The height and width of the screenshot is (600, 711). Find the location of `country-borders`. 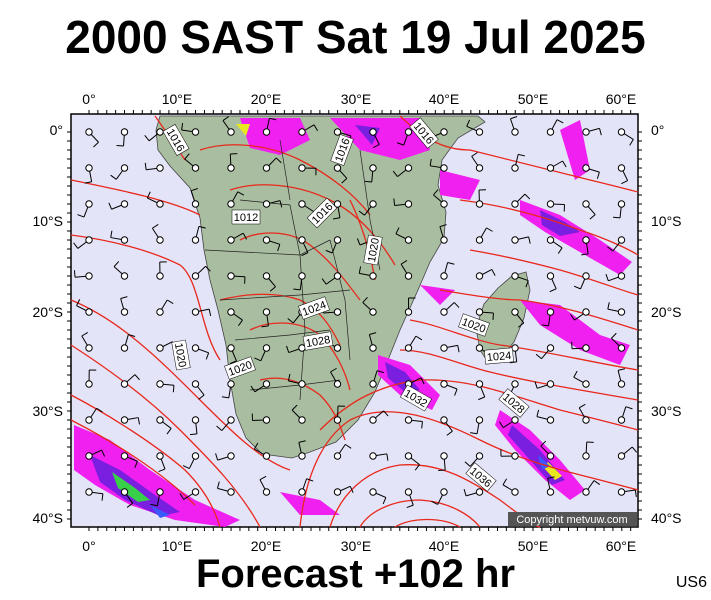

country-borders is located at coordinates (292, 270).